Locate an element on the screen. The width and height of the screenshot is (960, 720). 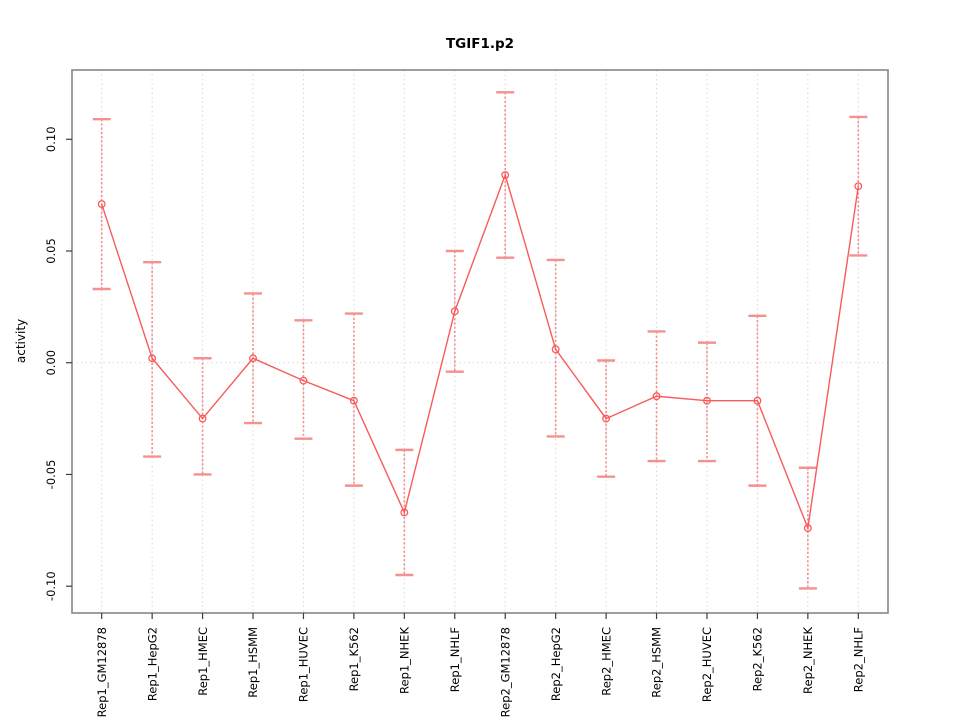
y-tick-label: -0.10 is located at coordinates (51, 586).